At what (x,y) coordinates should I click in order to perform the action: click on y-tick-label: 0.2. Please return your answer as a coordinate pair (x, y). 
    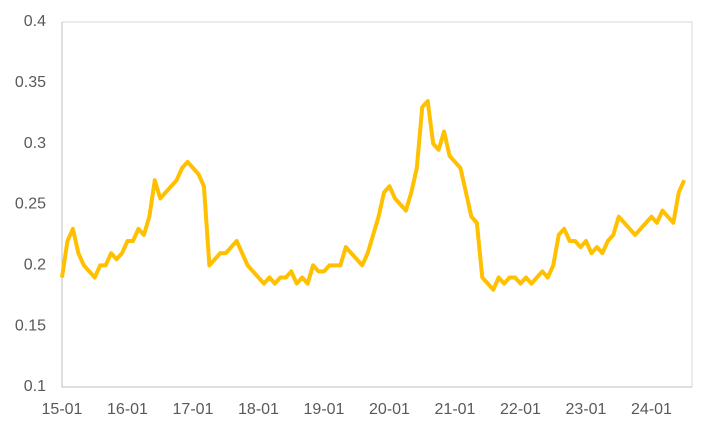
    Looking at the image, I should click on (35, 265).